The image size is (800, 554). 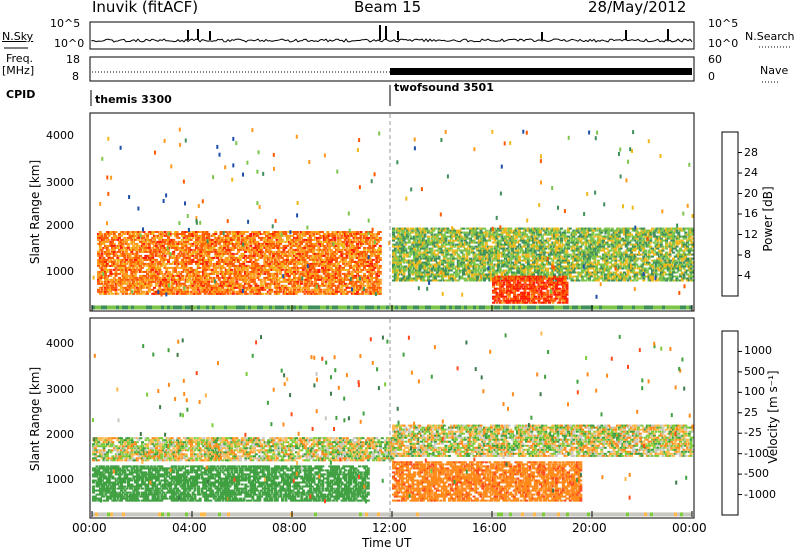 I want to click on xtick-0800: 08:00, so click(x=289, y=528).